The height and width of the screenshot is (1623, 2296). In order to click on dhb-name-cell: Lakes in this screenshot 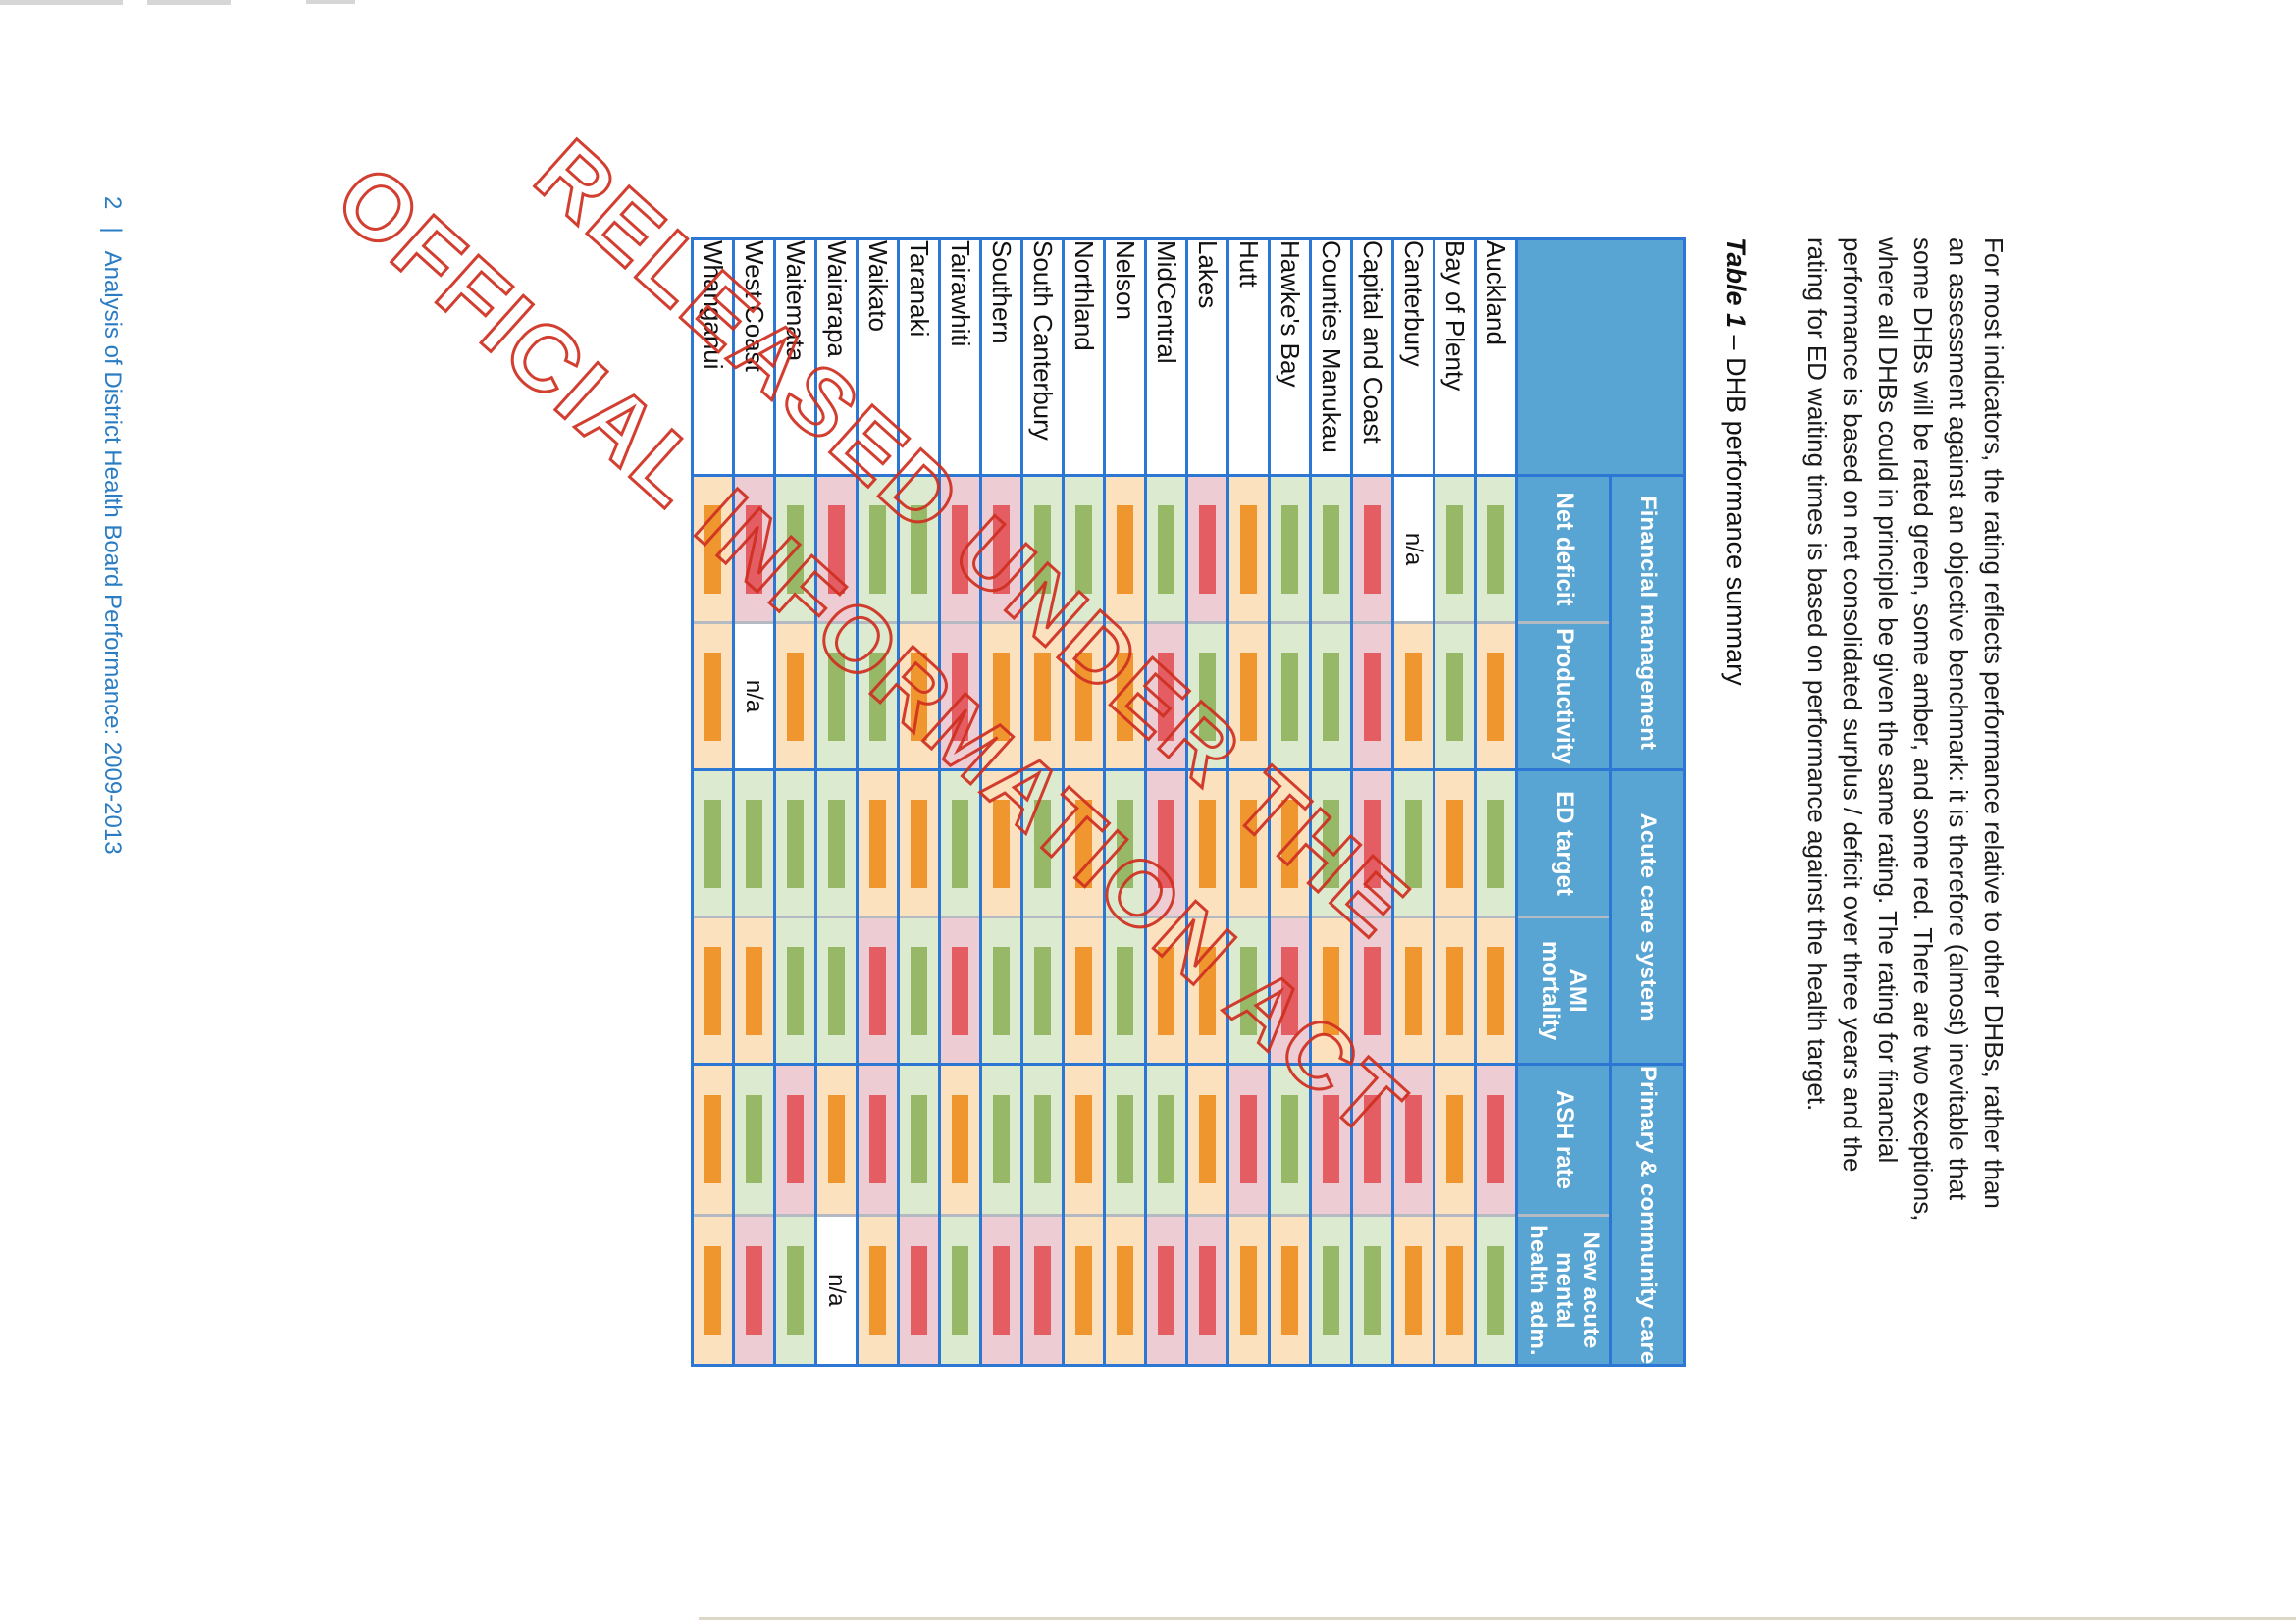, I will do `click(1207, 357)`.